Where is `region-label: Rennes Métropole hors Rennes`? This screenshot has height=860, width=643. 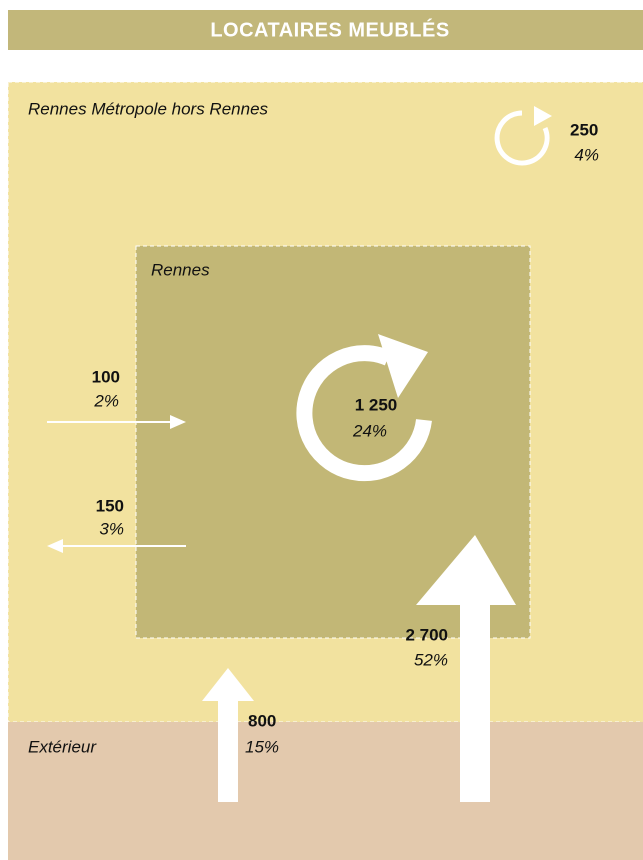
region-label: Rennes Métropole hors Rennes is located at coordinates (148, 108).